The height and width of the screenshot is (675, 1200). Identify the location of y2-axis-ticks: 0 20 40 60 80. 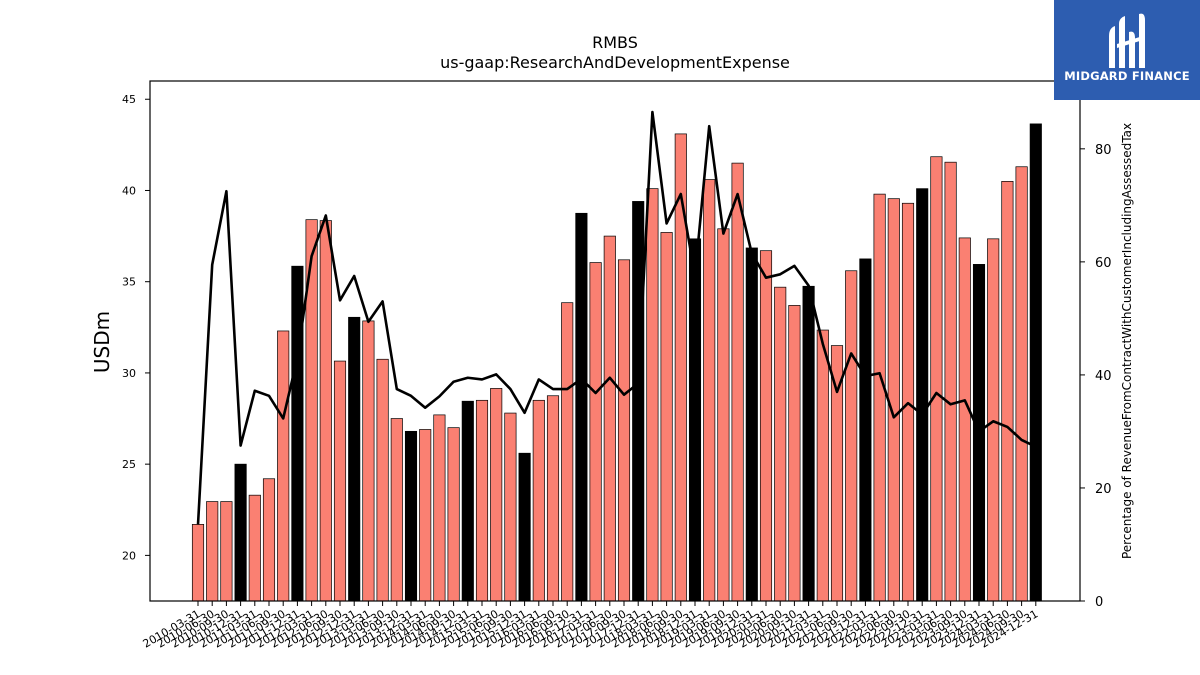
(1096, 376).